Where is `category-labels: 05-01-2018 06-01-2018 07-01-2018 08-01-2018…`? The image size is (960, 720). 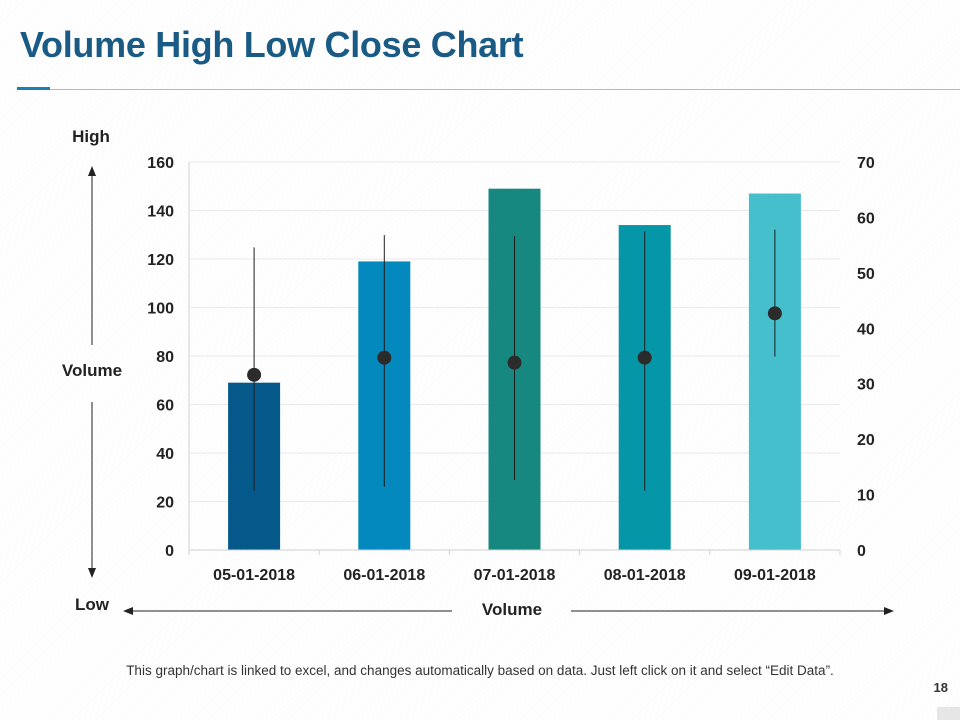 category-labels: 05-01-2018 06-01-2018 07-01-2018 08-01-2018… is located at coordinates (514, 575).